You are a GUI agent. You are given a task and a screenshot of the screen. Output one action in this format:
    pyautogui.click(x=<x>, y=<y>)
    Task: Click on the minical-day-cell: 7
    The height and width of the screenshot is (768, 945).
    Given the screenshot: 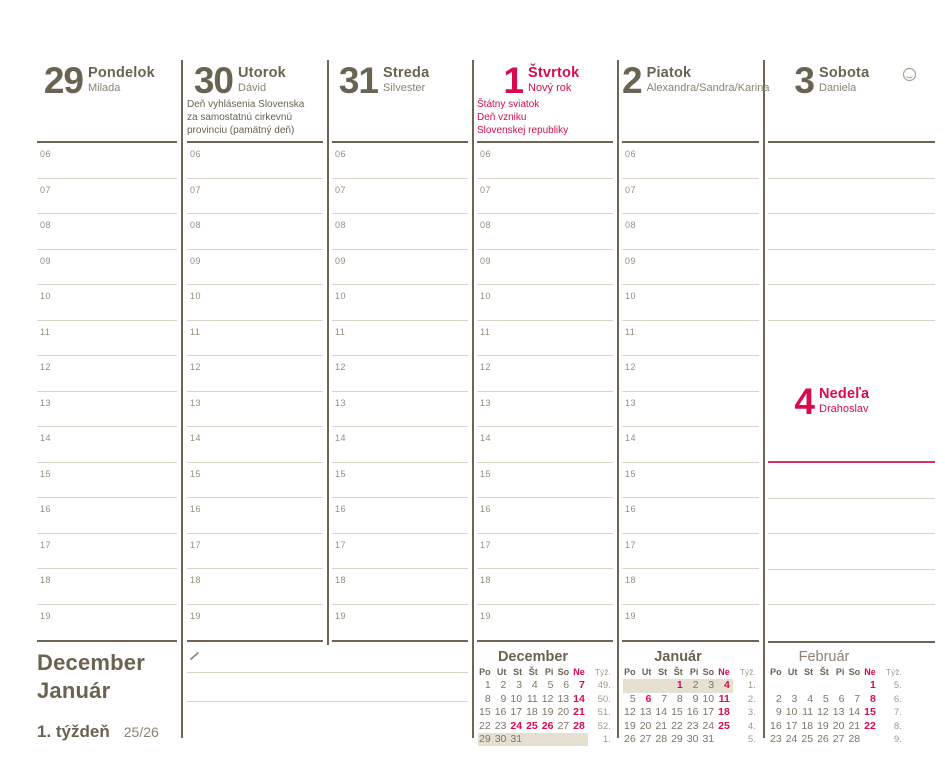 What is the action you would take?
    pyautogui.click(x=664, y=698)
    